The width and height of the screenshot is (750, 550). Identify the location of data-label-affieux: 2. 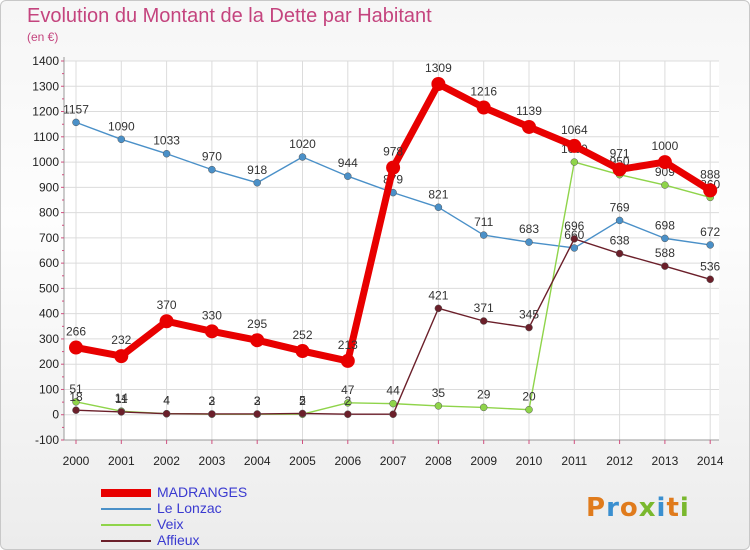
(347, 401).